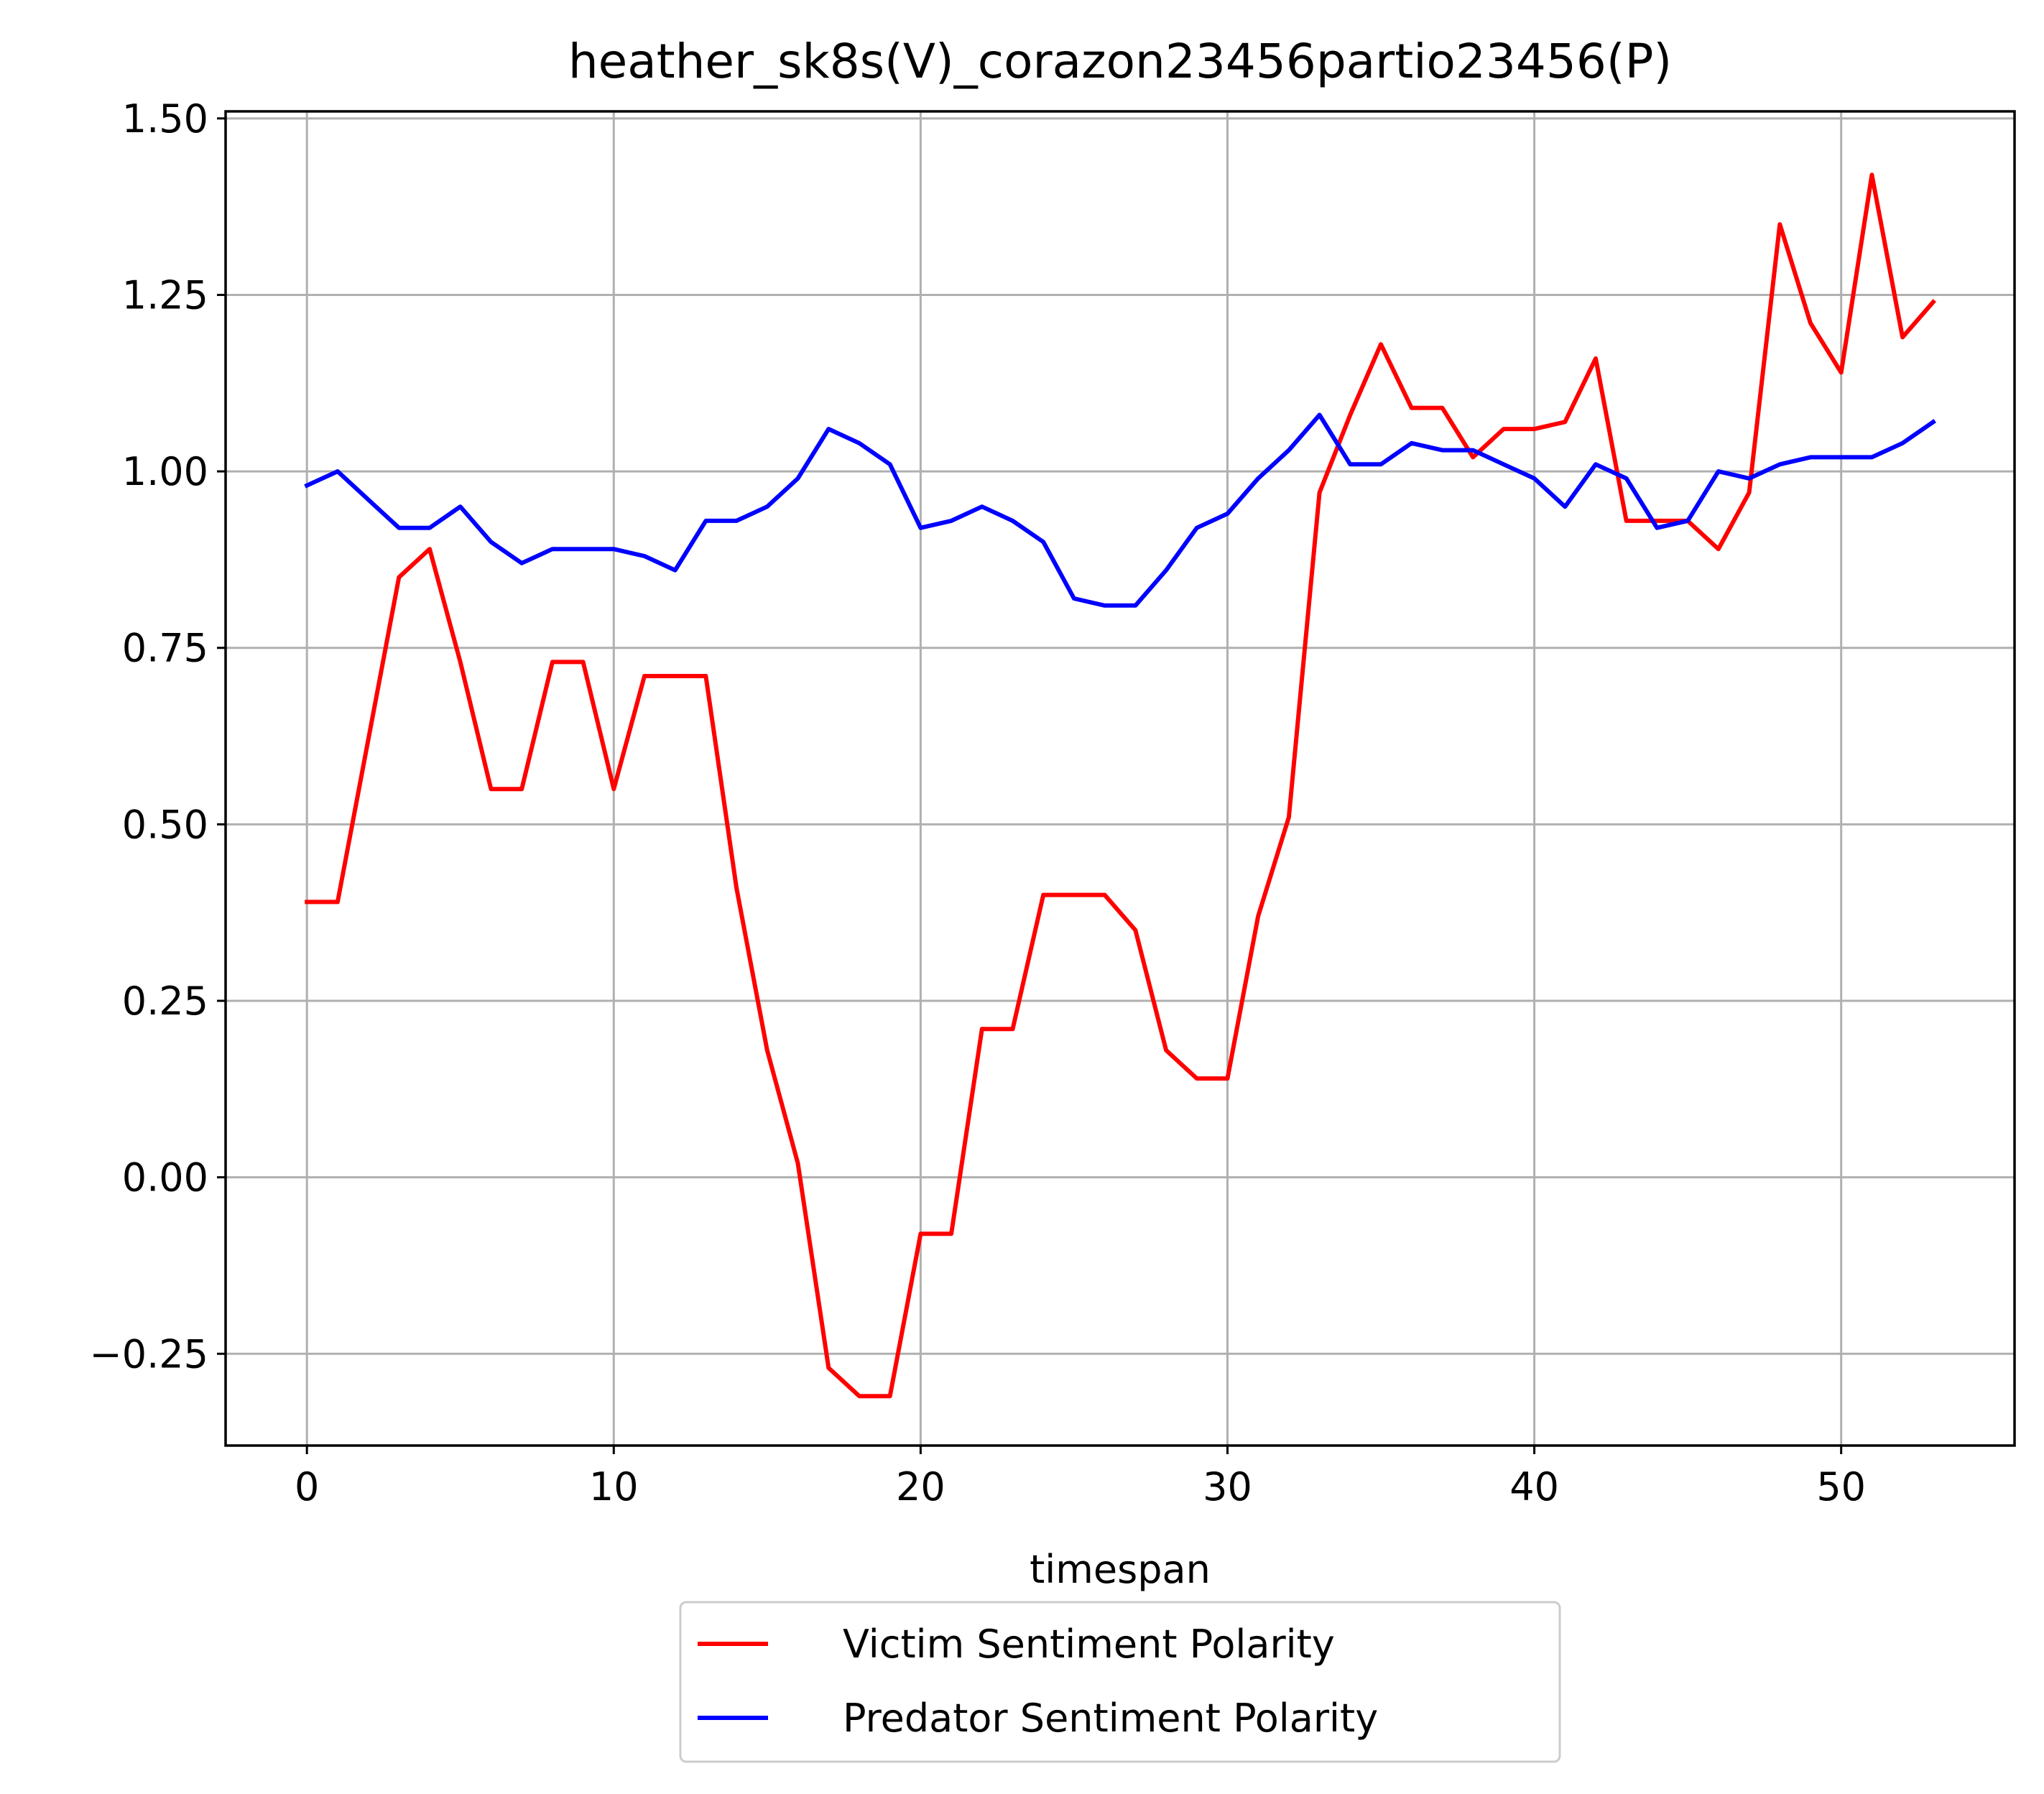 This screenshot has width=2044, height=1794. Describe the element at coordinates (149, 1354) in the screenshot. I see `y-tick-label: −0.25` at that location.